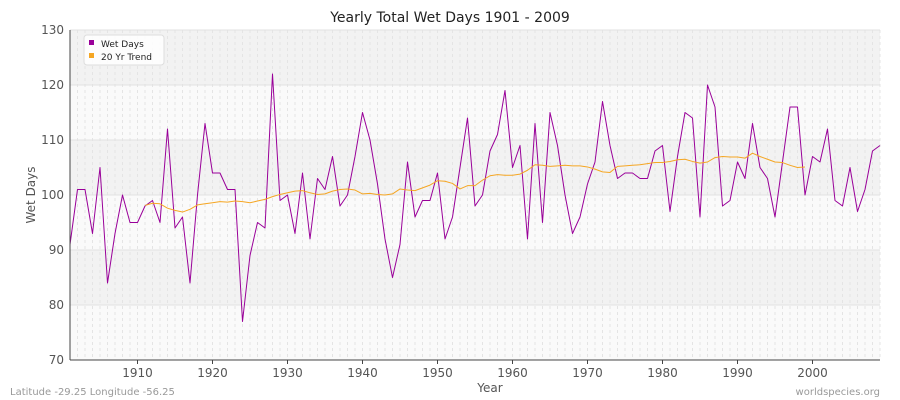  I want to click on chart-title: Yearly Total Wet Days 1901 - 2009, so click(449, 18).